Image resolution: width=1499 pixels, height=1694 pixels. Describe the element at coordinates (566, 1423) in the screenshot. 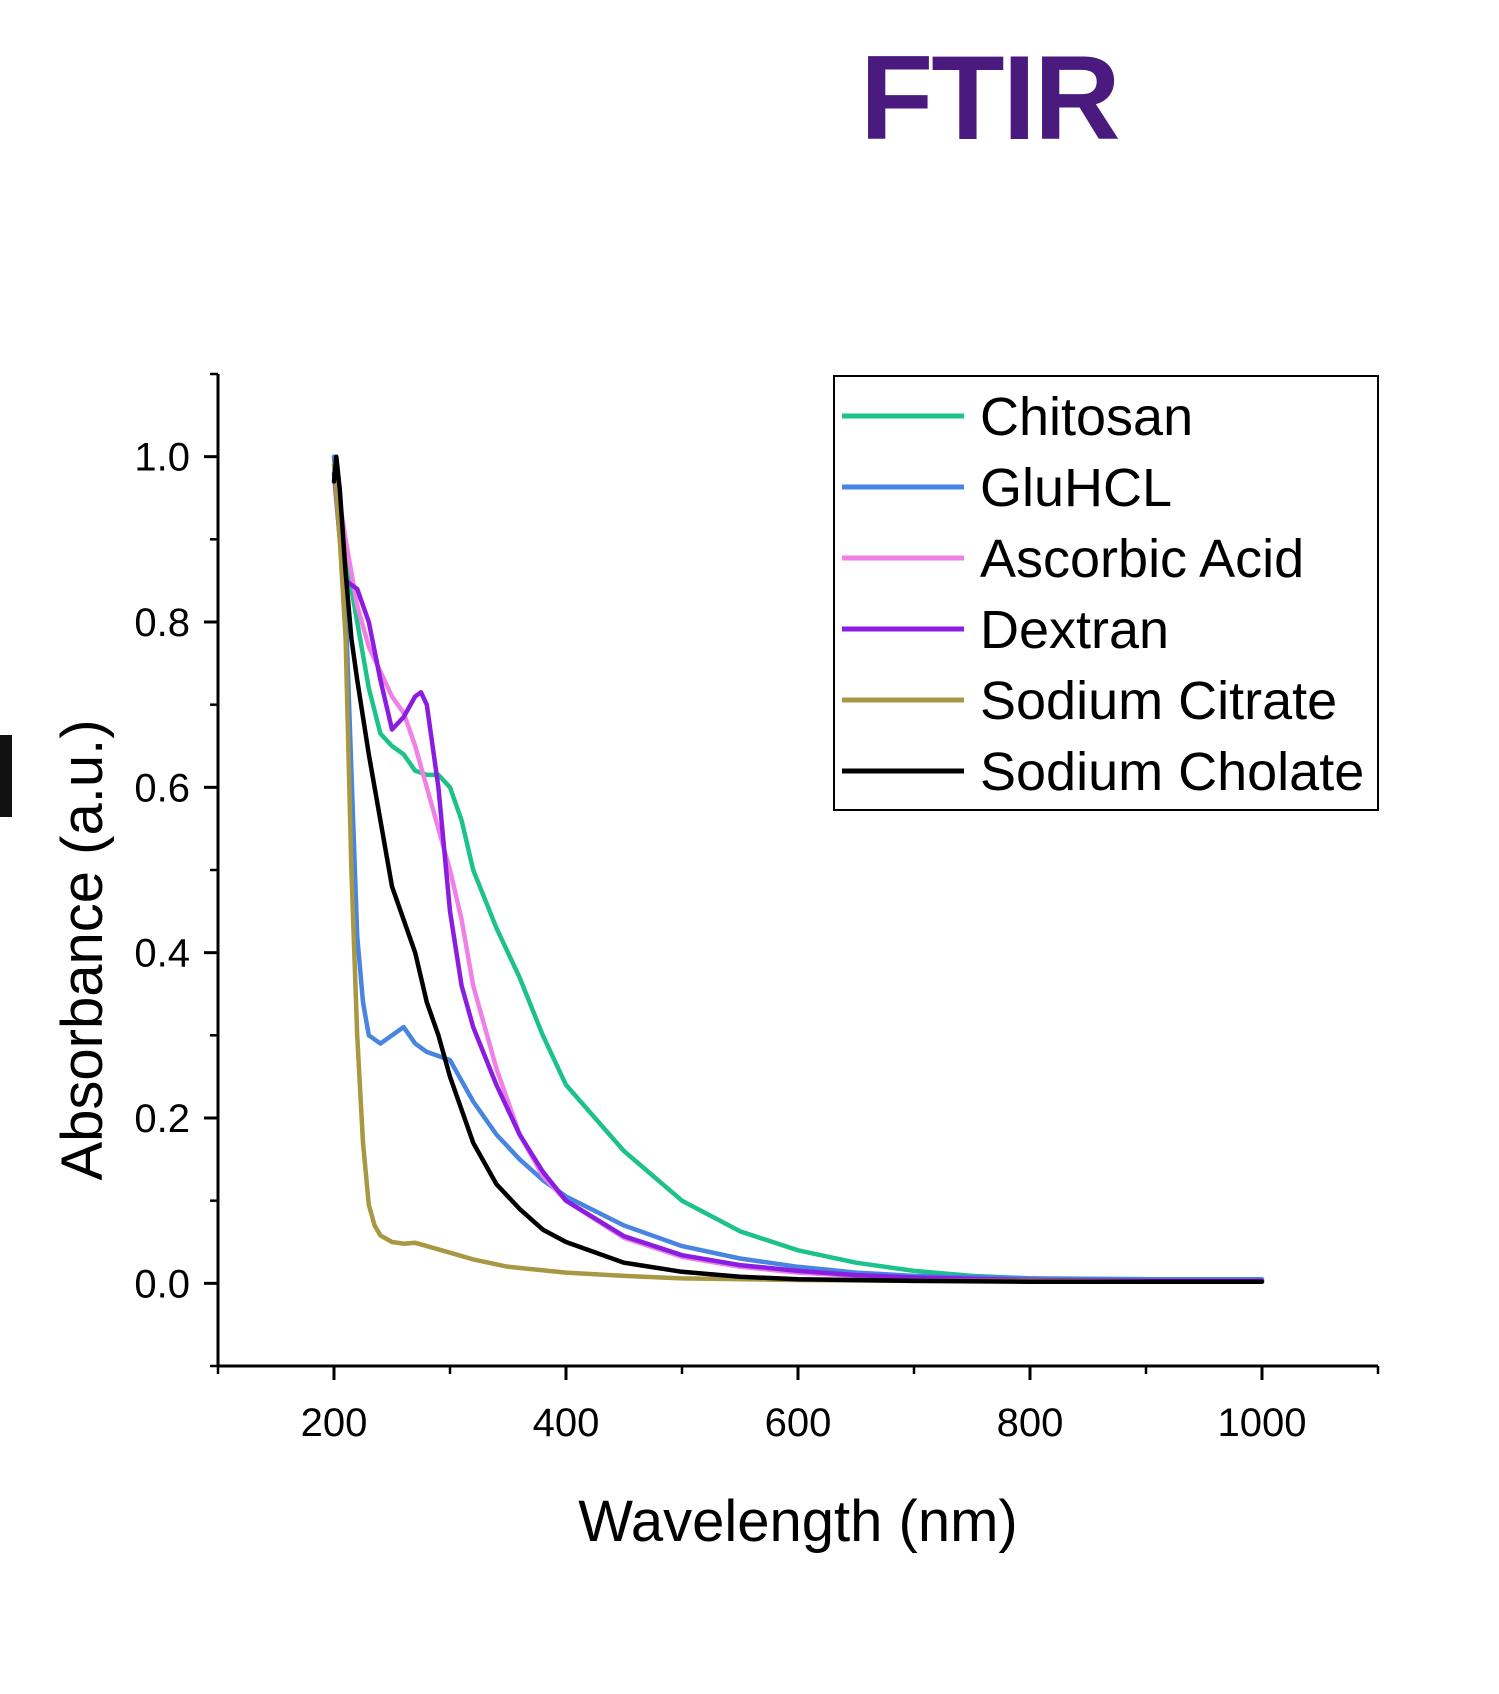

I see `x-tick-label: 400` at that location.